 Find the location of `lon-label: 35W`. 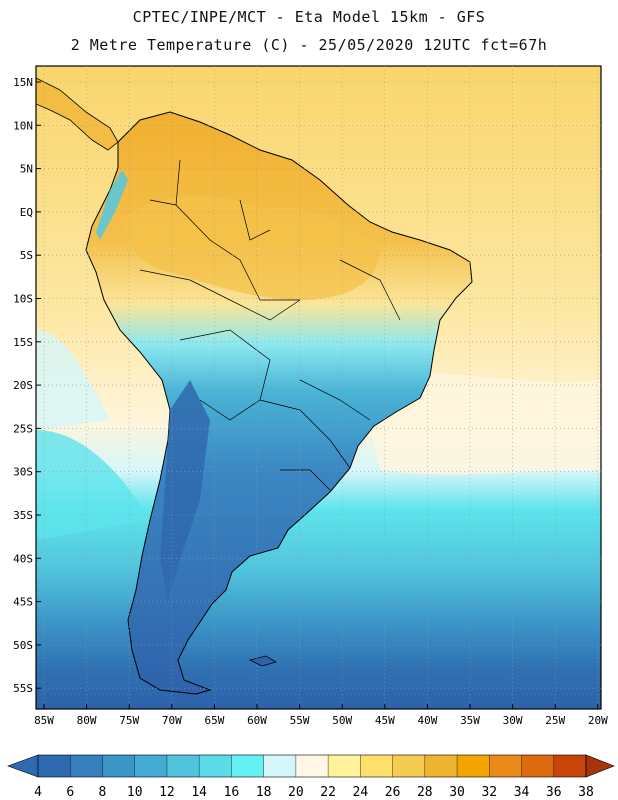

lon-label: 35W is located at coordinates (470, 720).